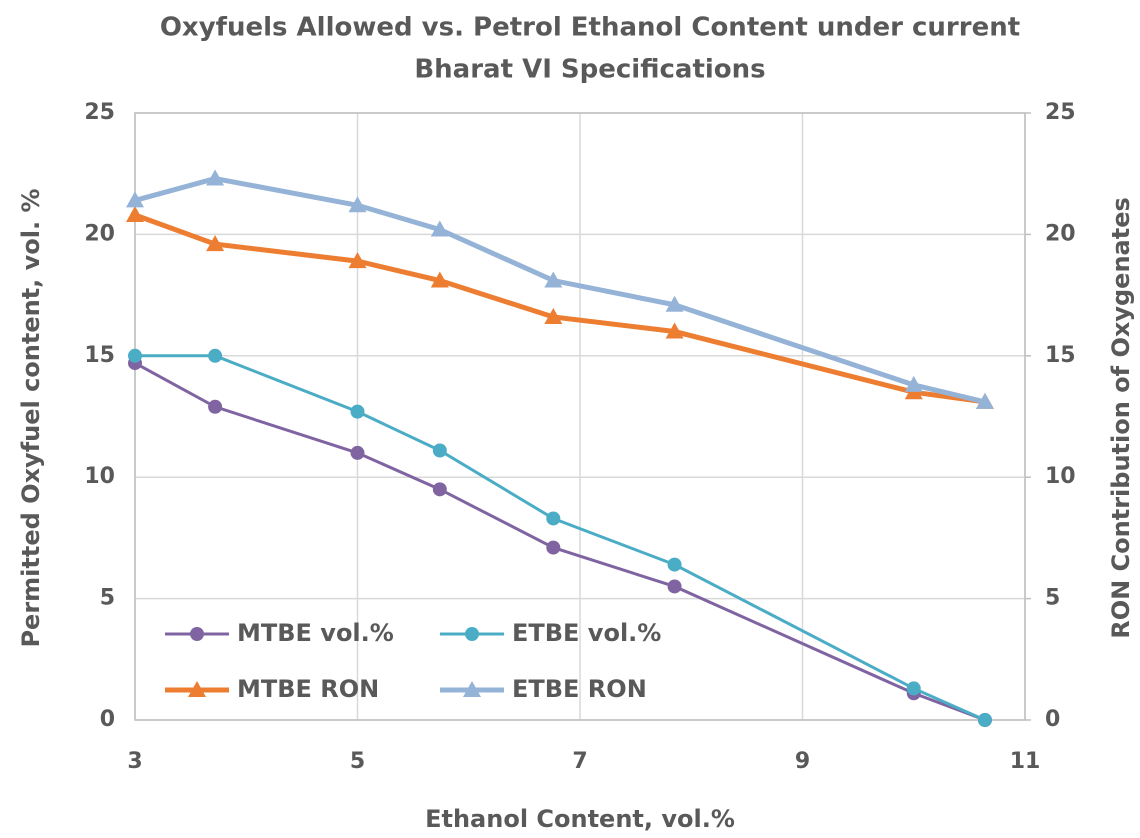 The height and width of the screenshot is (838, 1140). I want to click on x-tick-label: 9, so click(802, 761).